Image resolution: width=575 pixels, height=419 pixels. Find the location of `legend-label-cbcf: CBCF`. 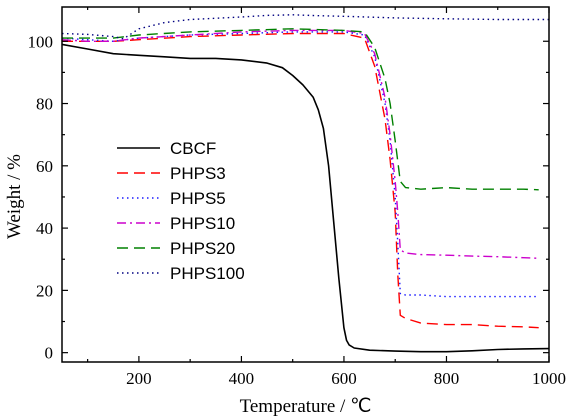

legend-label-cbcf: CBCF is located at coordinates (193, 148).